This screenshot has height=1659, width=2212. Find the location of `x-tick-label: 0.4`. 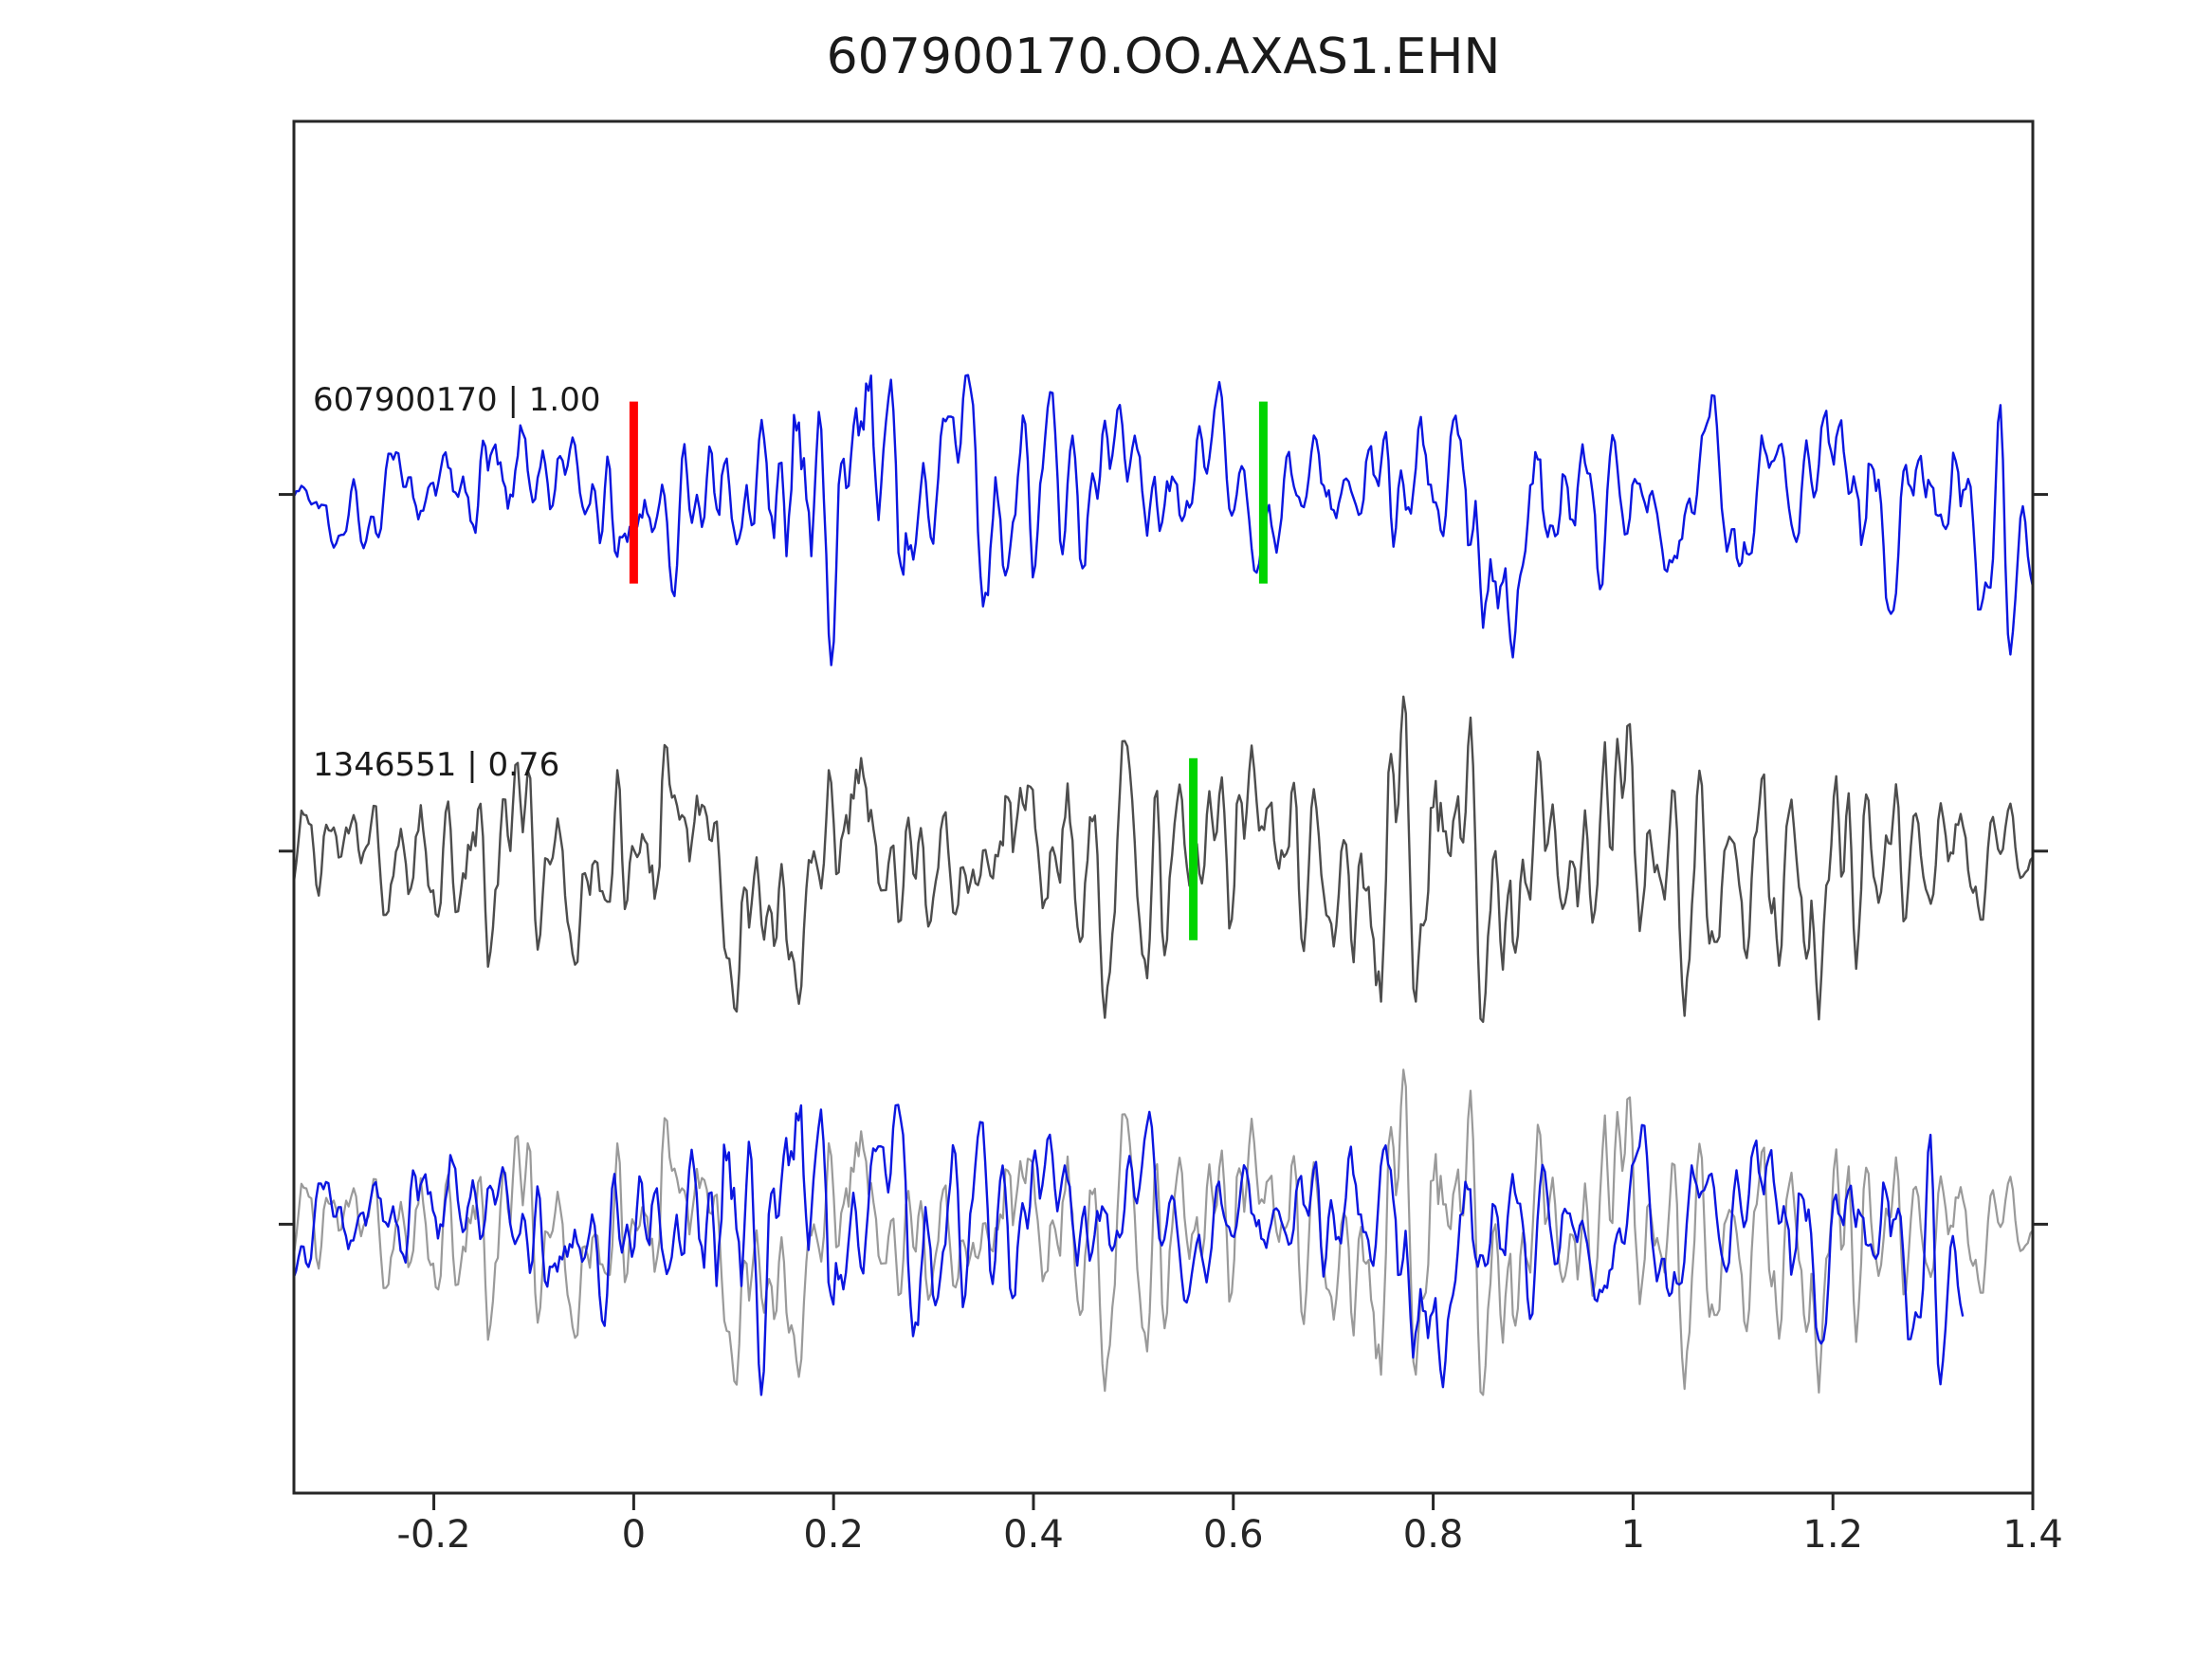

x-tick-label: 0.4 is located at coordinates (1033, 1535).